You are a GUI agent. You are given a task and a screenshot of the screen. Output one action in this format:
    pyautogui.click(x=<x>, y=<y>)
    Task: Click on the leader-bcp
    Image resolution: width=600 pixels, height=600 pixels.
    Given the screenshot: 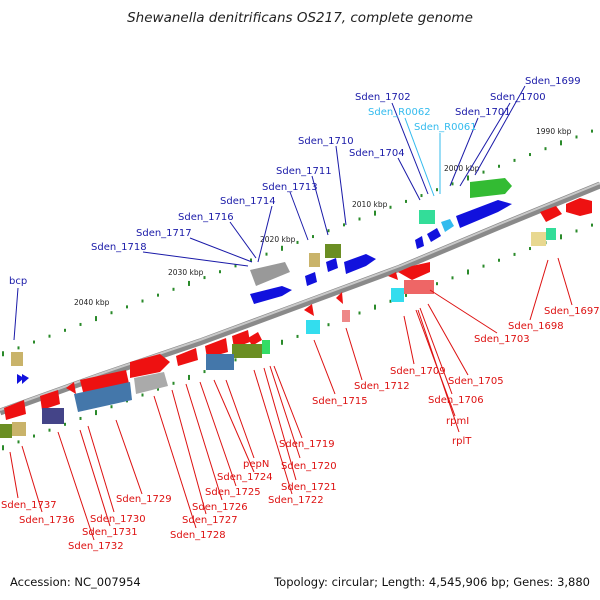 What is the action you would take?
    pyautogui.click(x=16, y=314)
    